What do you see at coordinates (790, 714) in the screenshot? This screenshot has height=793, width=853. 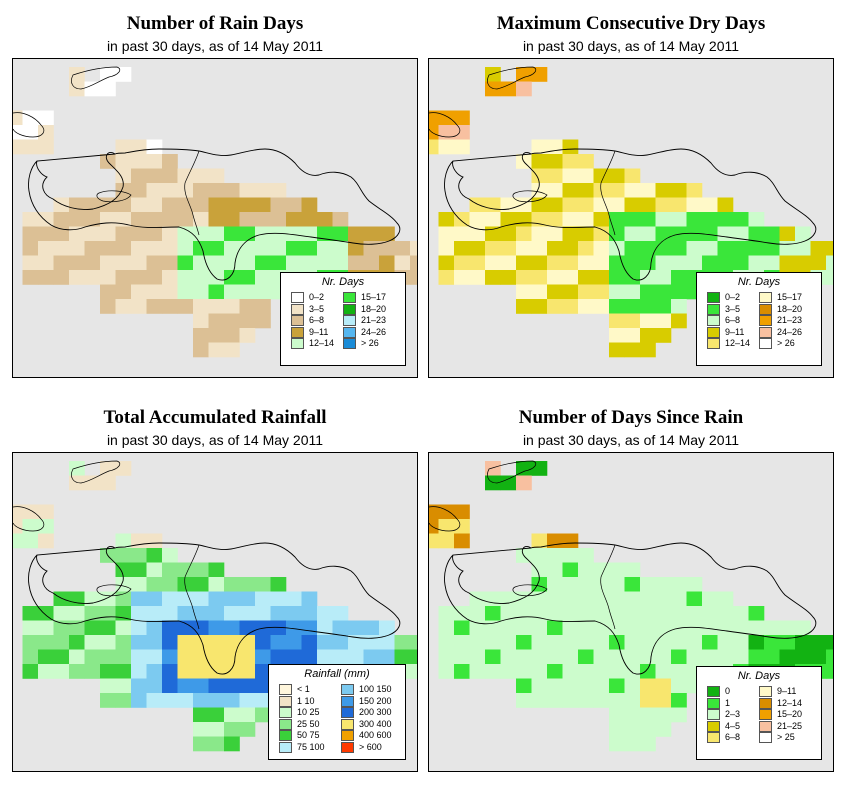 I see `legend-label: 15–20` at bounding box center [790, 714].